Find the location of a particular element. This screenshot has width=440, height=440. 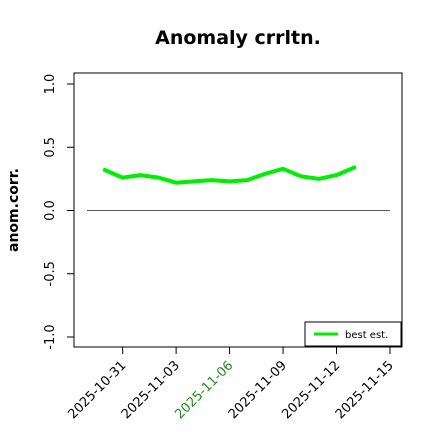

legend: best est. is located at coordinates (353, 334).